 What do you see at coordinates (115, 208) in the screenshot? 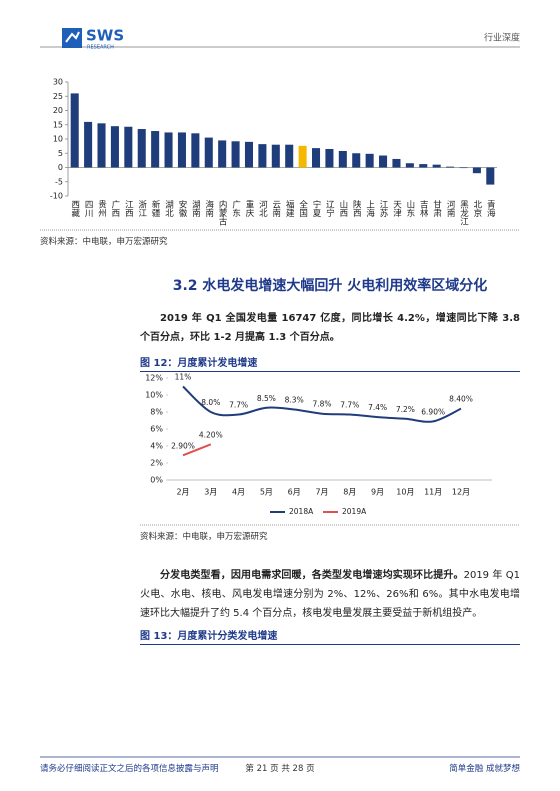
I see `x-tick-label: 广西` at bounding box center [115, 208].